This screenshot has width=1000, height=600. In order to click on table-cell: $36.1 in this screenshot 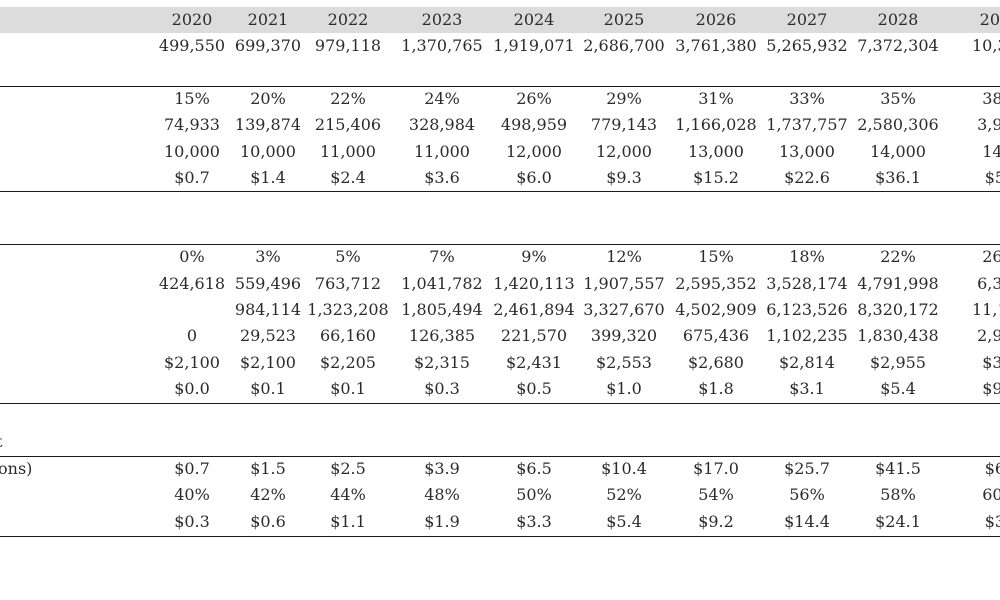, I will do `click(898, 177)`.